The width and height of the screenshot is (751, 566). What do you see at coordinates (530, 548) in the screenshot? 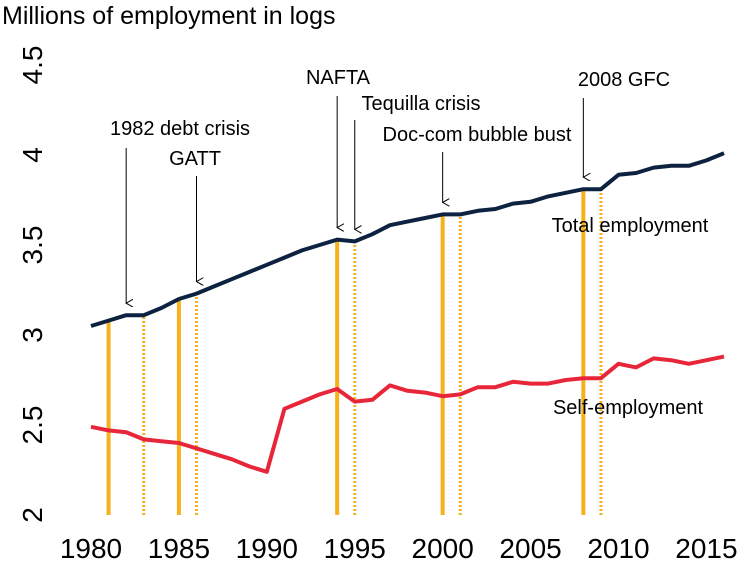
I see `x-tick-label: 2005` at bounding box center [530, 548].